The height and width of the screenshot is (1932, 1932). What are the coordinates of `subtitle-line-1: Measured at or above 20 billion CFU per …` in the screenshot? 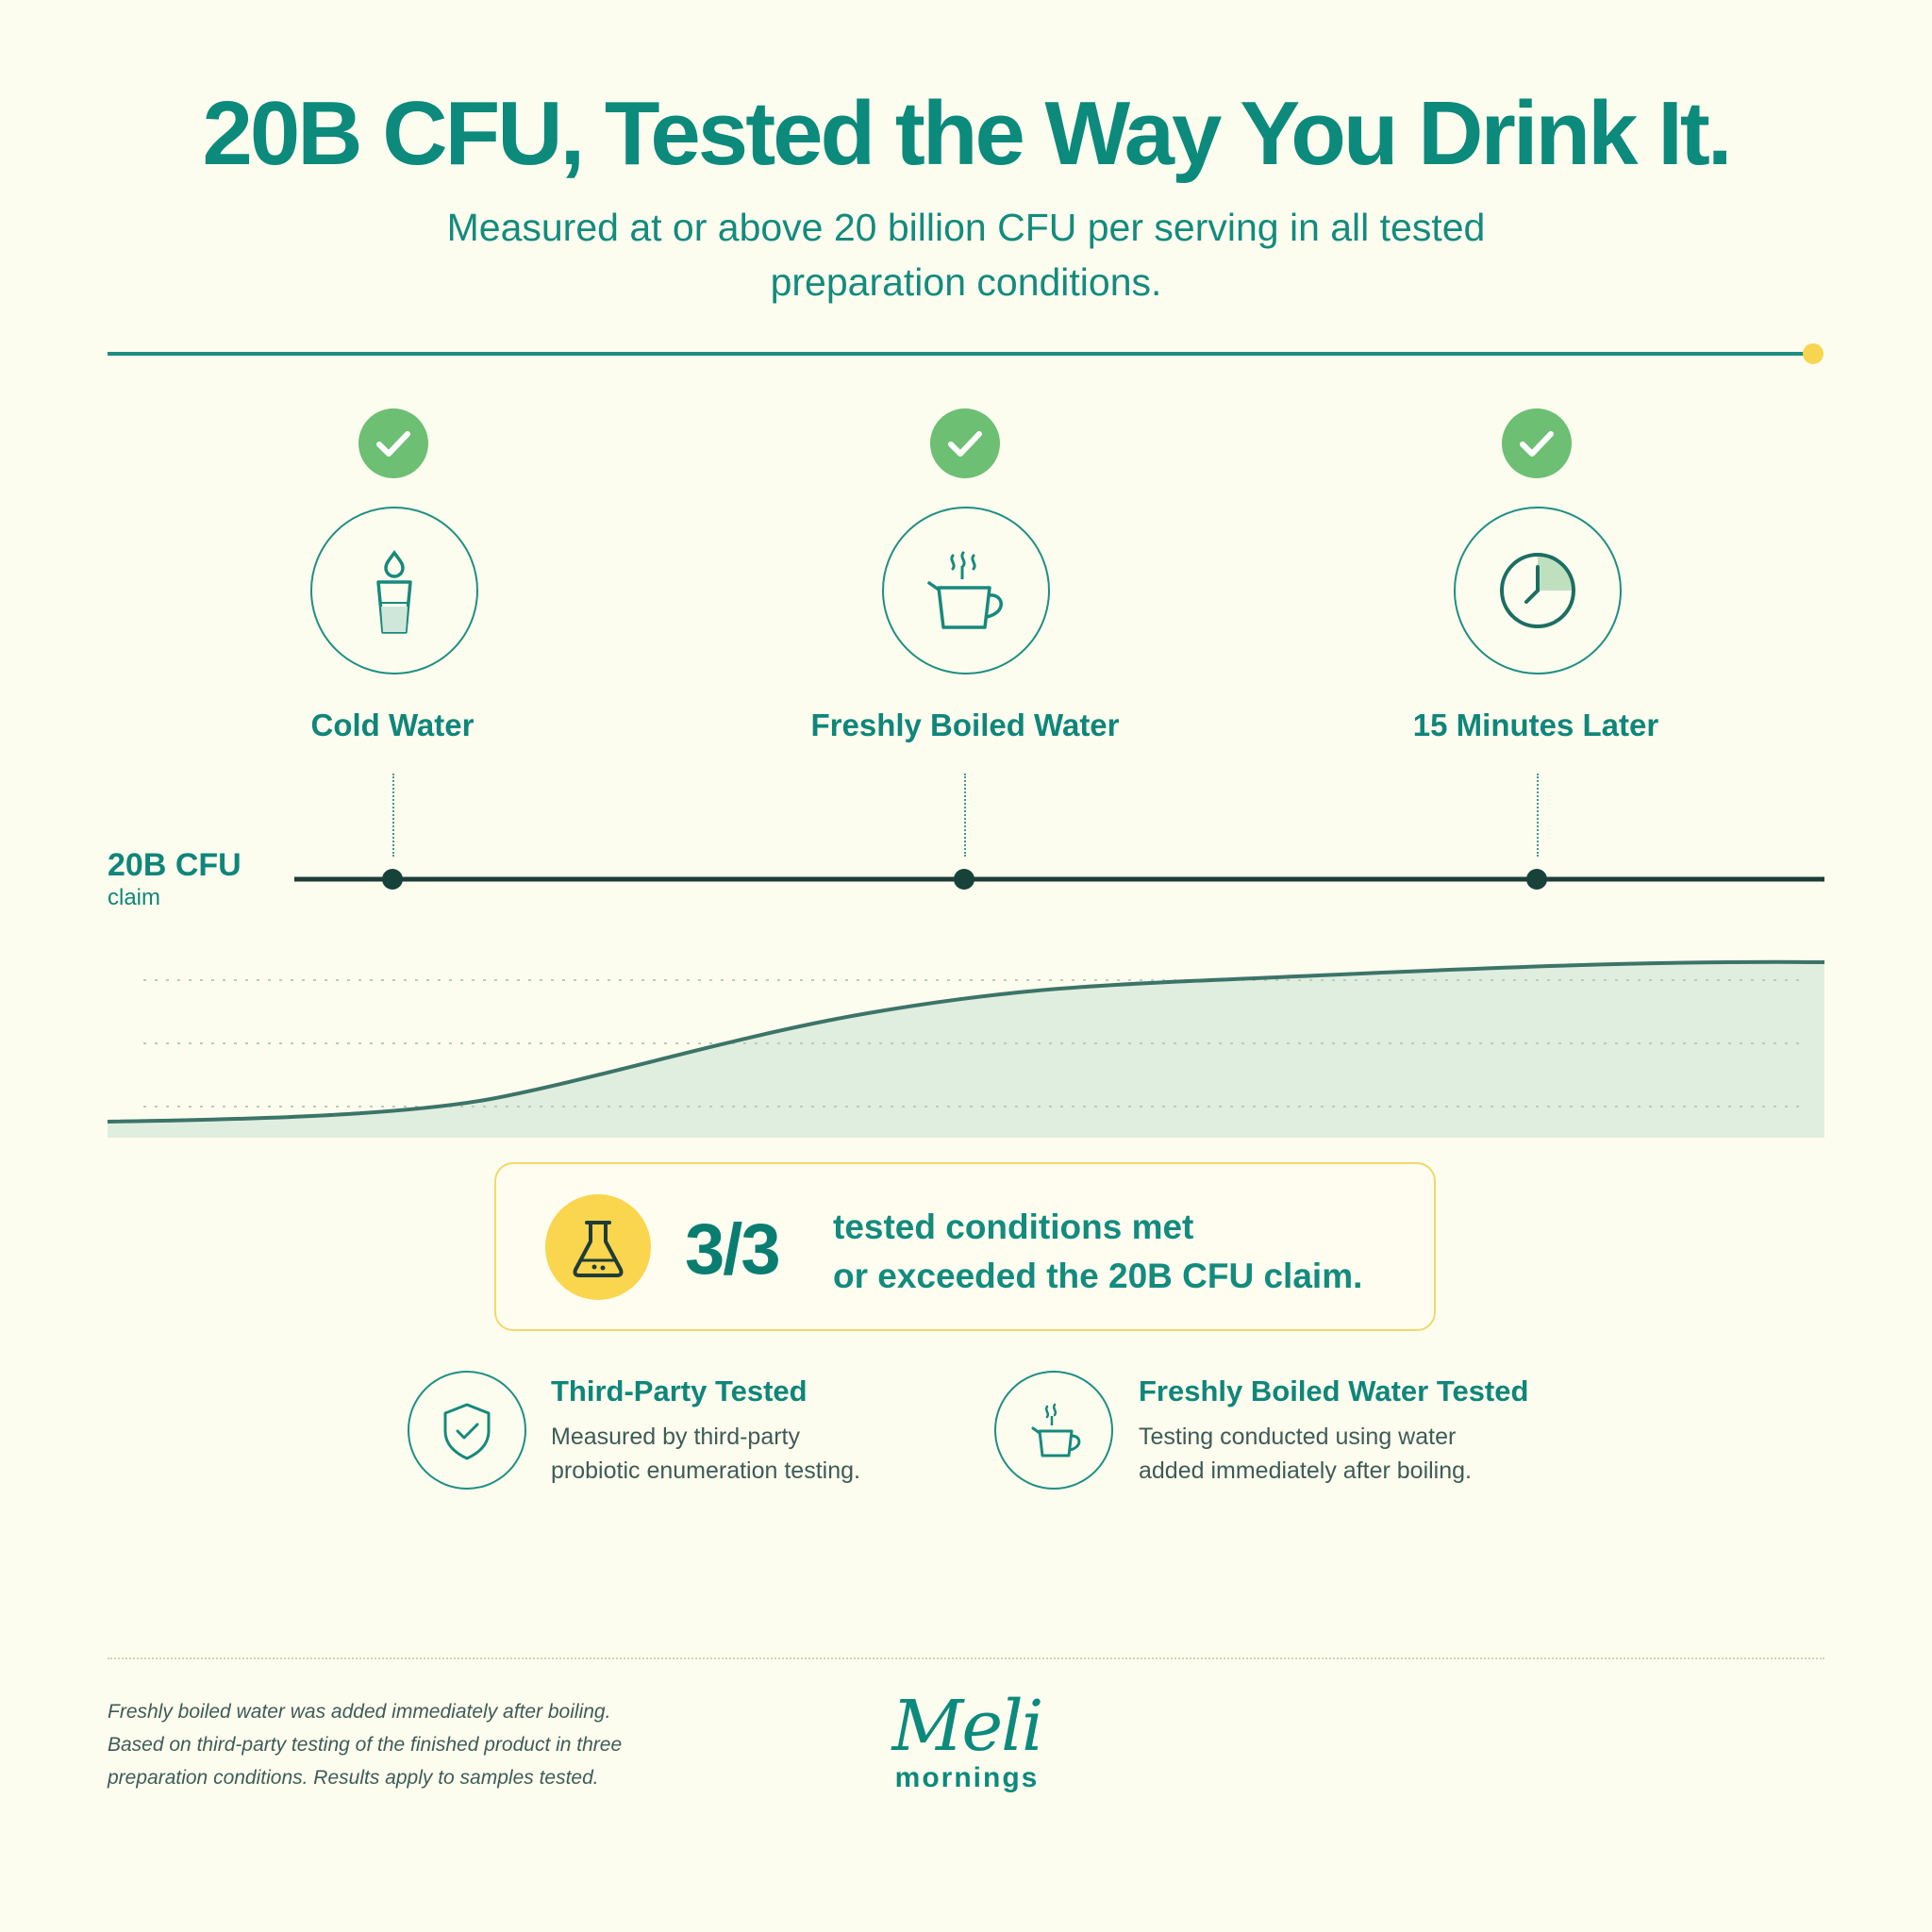 It's located at (966, 228).